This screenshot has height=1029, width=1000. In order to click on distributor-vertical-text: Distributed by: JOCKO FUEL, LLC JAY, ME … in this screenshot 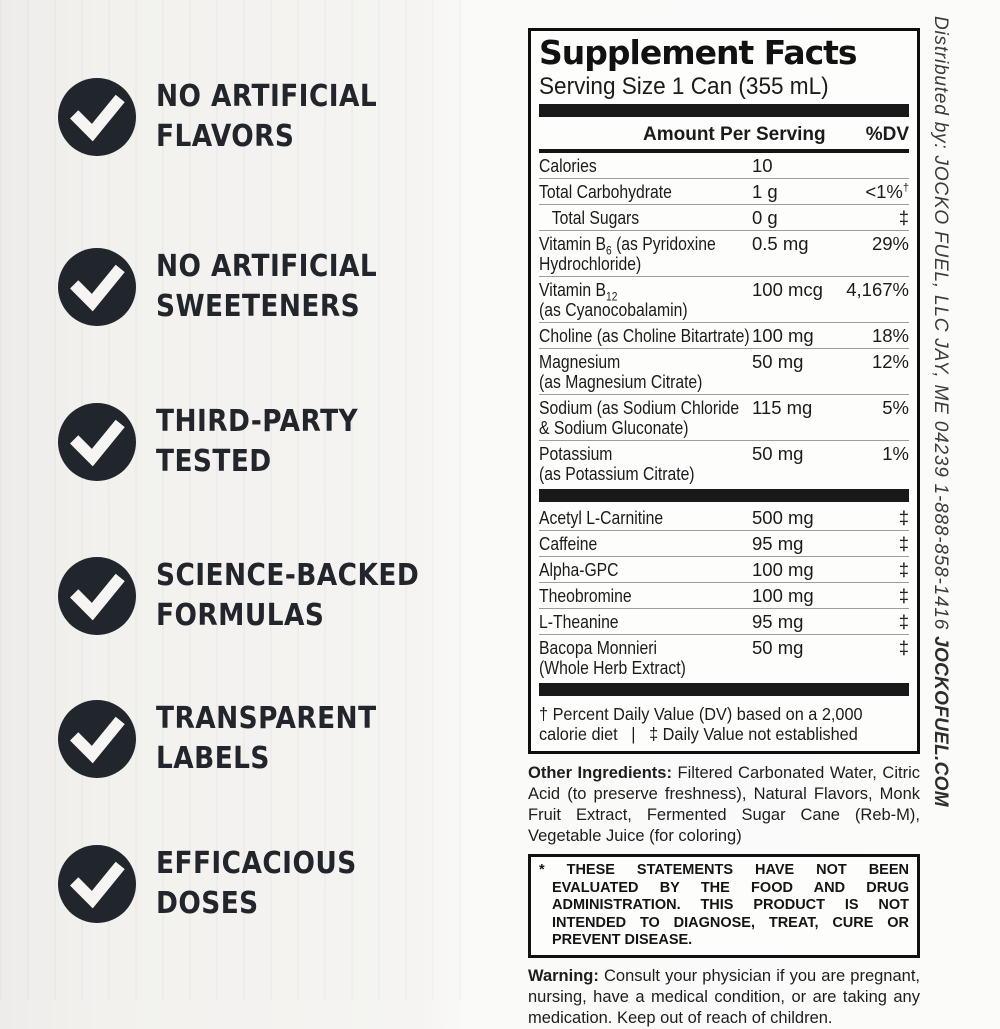, I will do `click(940, 411)`.